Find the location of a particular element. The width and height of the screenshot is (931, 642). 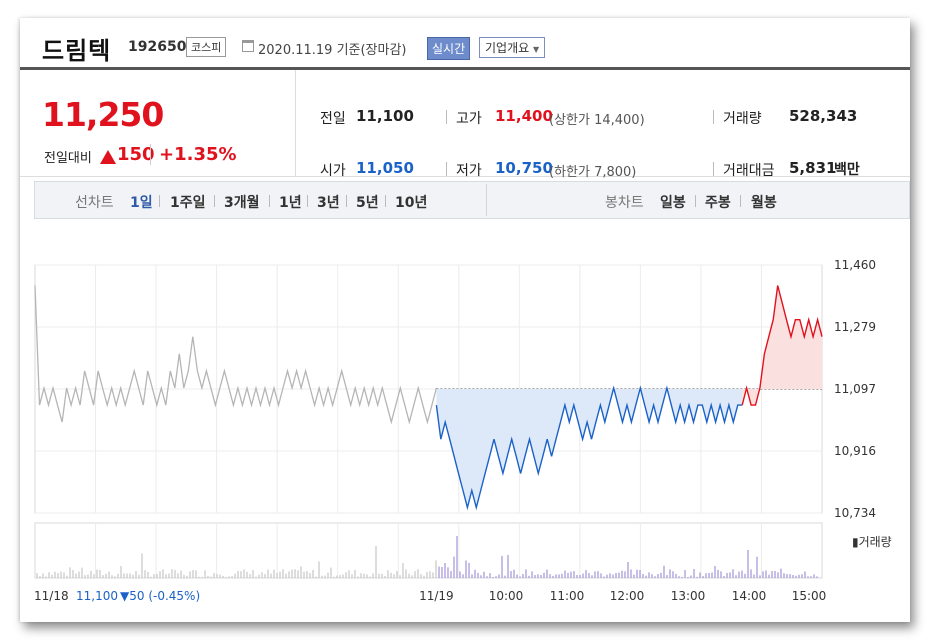

y-tick-label: 11,460 is located at coordinates (855, 265).